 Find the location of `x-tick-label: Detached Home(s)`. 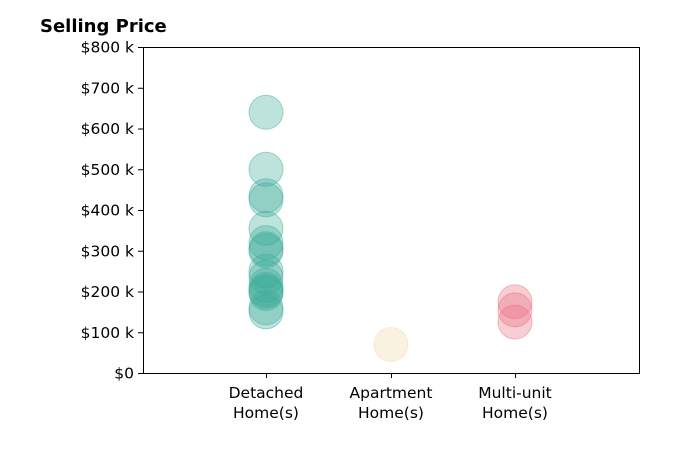

x-tick-label: Detached Home(s) is located at coordinates (266, 403).